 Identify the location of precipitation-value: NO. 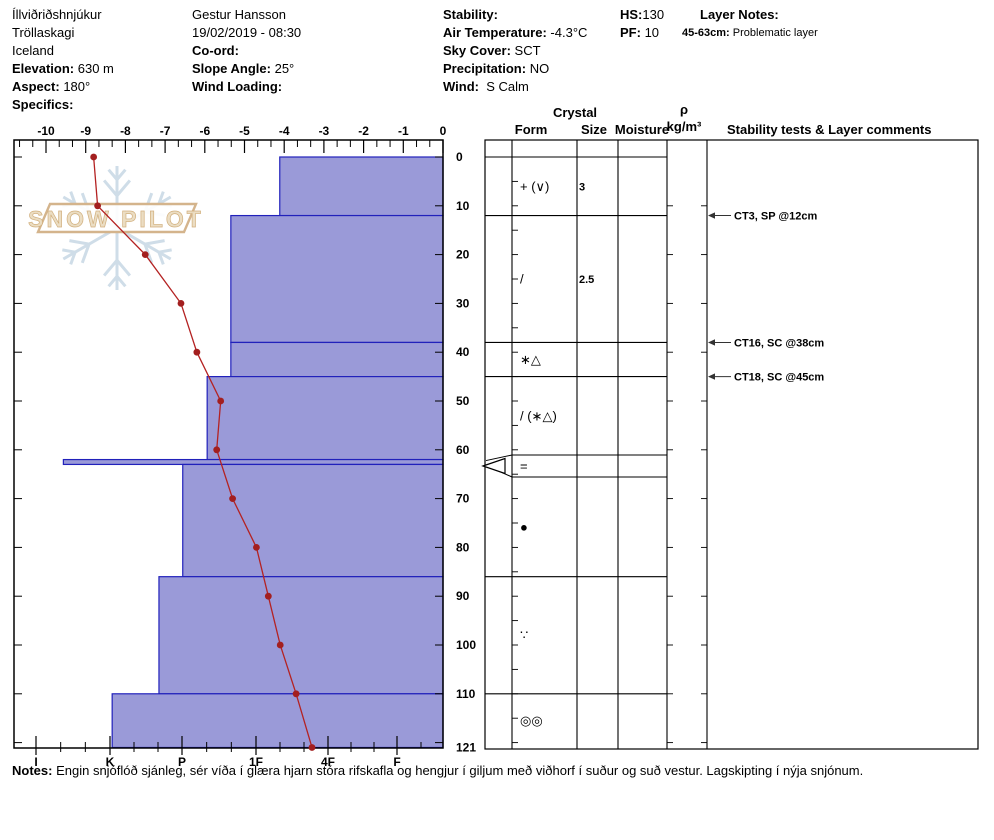
(539, 68).